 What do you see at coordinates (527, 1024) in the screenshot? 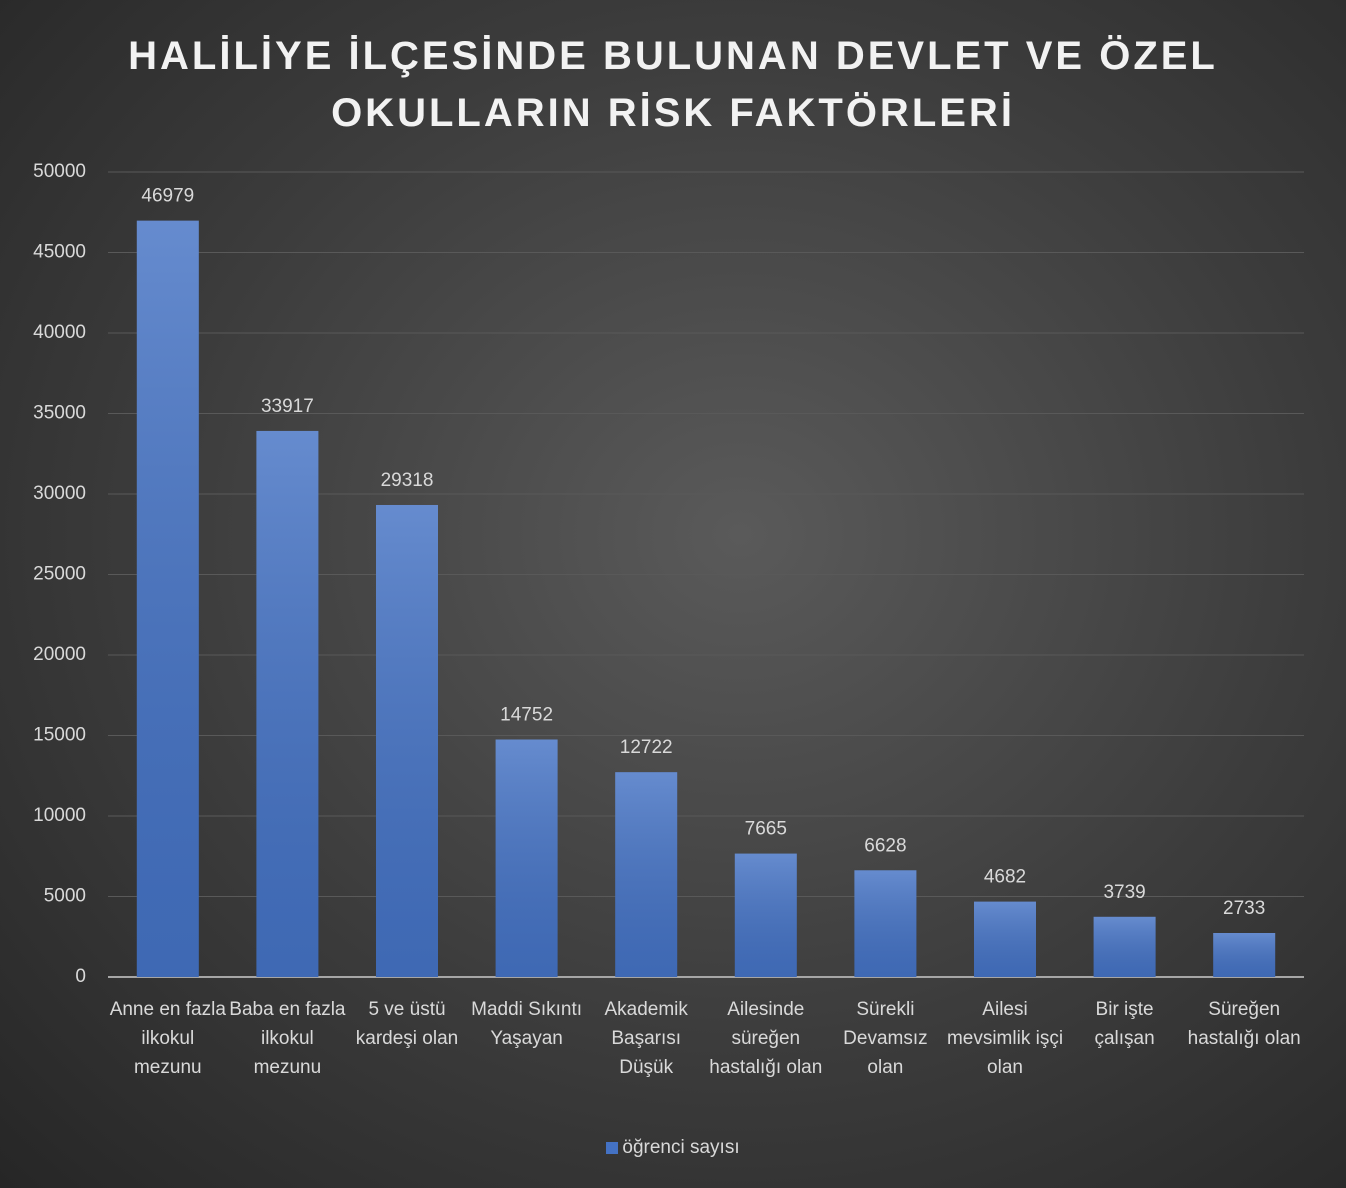
I see `x-tick-label: Maddi Sıkıntı Yaşayan` at bounding box center [527, 1024].